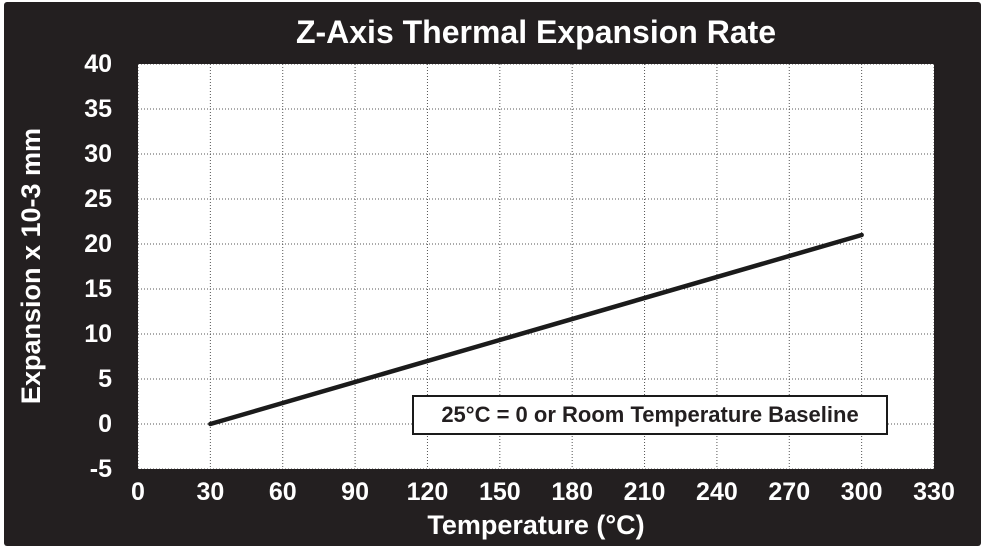 The width and height of the screenshot is (989, 551). I want to click on y-tick-label: 40, so click(98, 64).